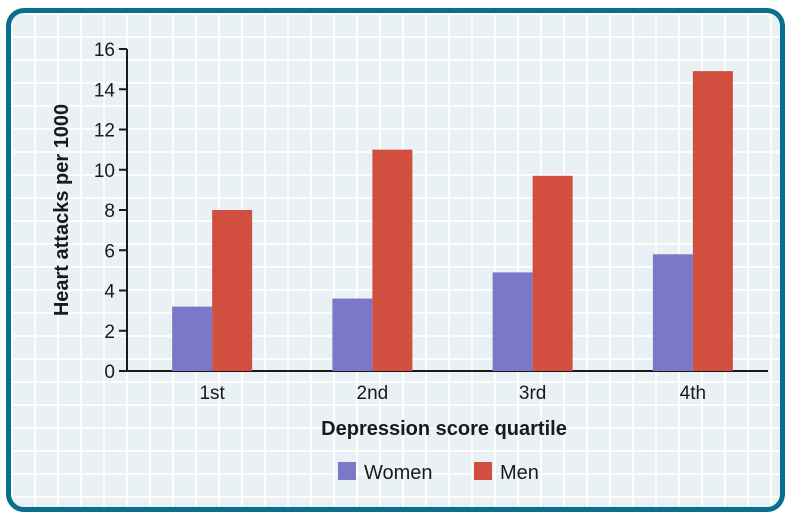  What do you see at coordinates (104, 171) in the screenshot?
I see `y-tick-label: 10` at bounding box center [104, 171].